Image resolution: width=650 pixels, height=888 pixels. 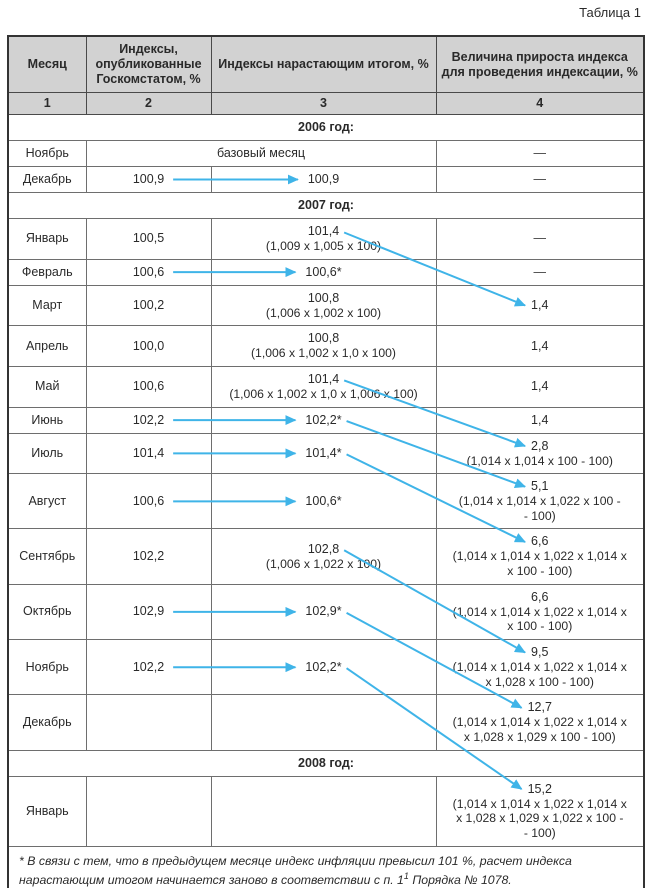 I want to click on month-label: Декабрь, so click(x=47, y=721).